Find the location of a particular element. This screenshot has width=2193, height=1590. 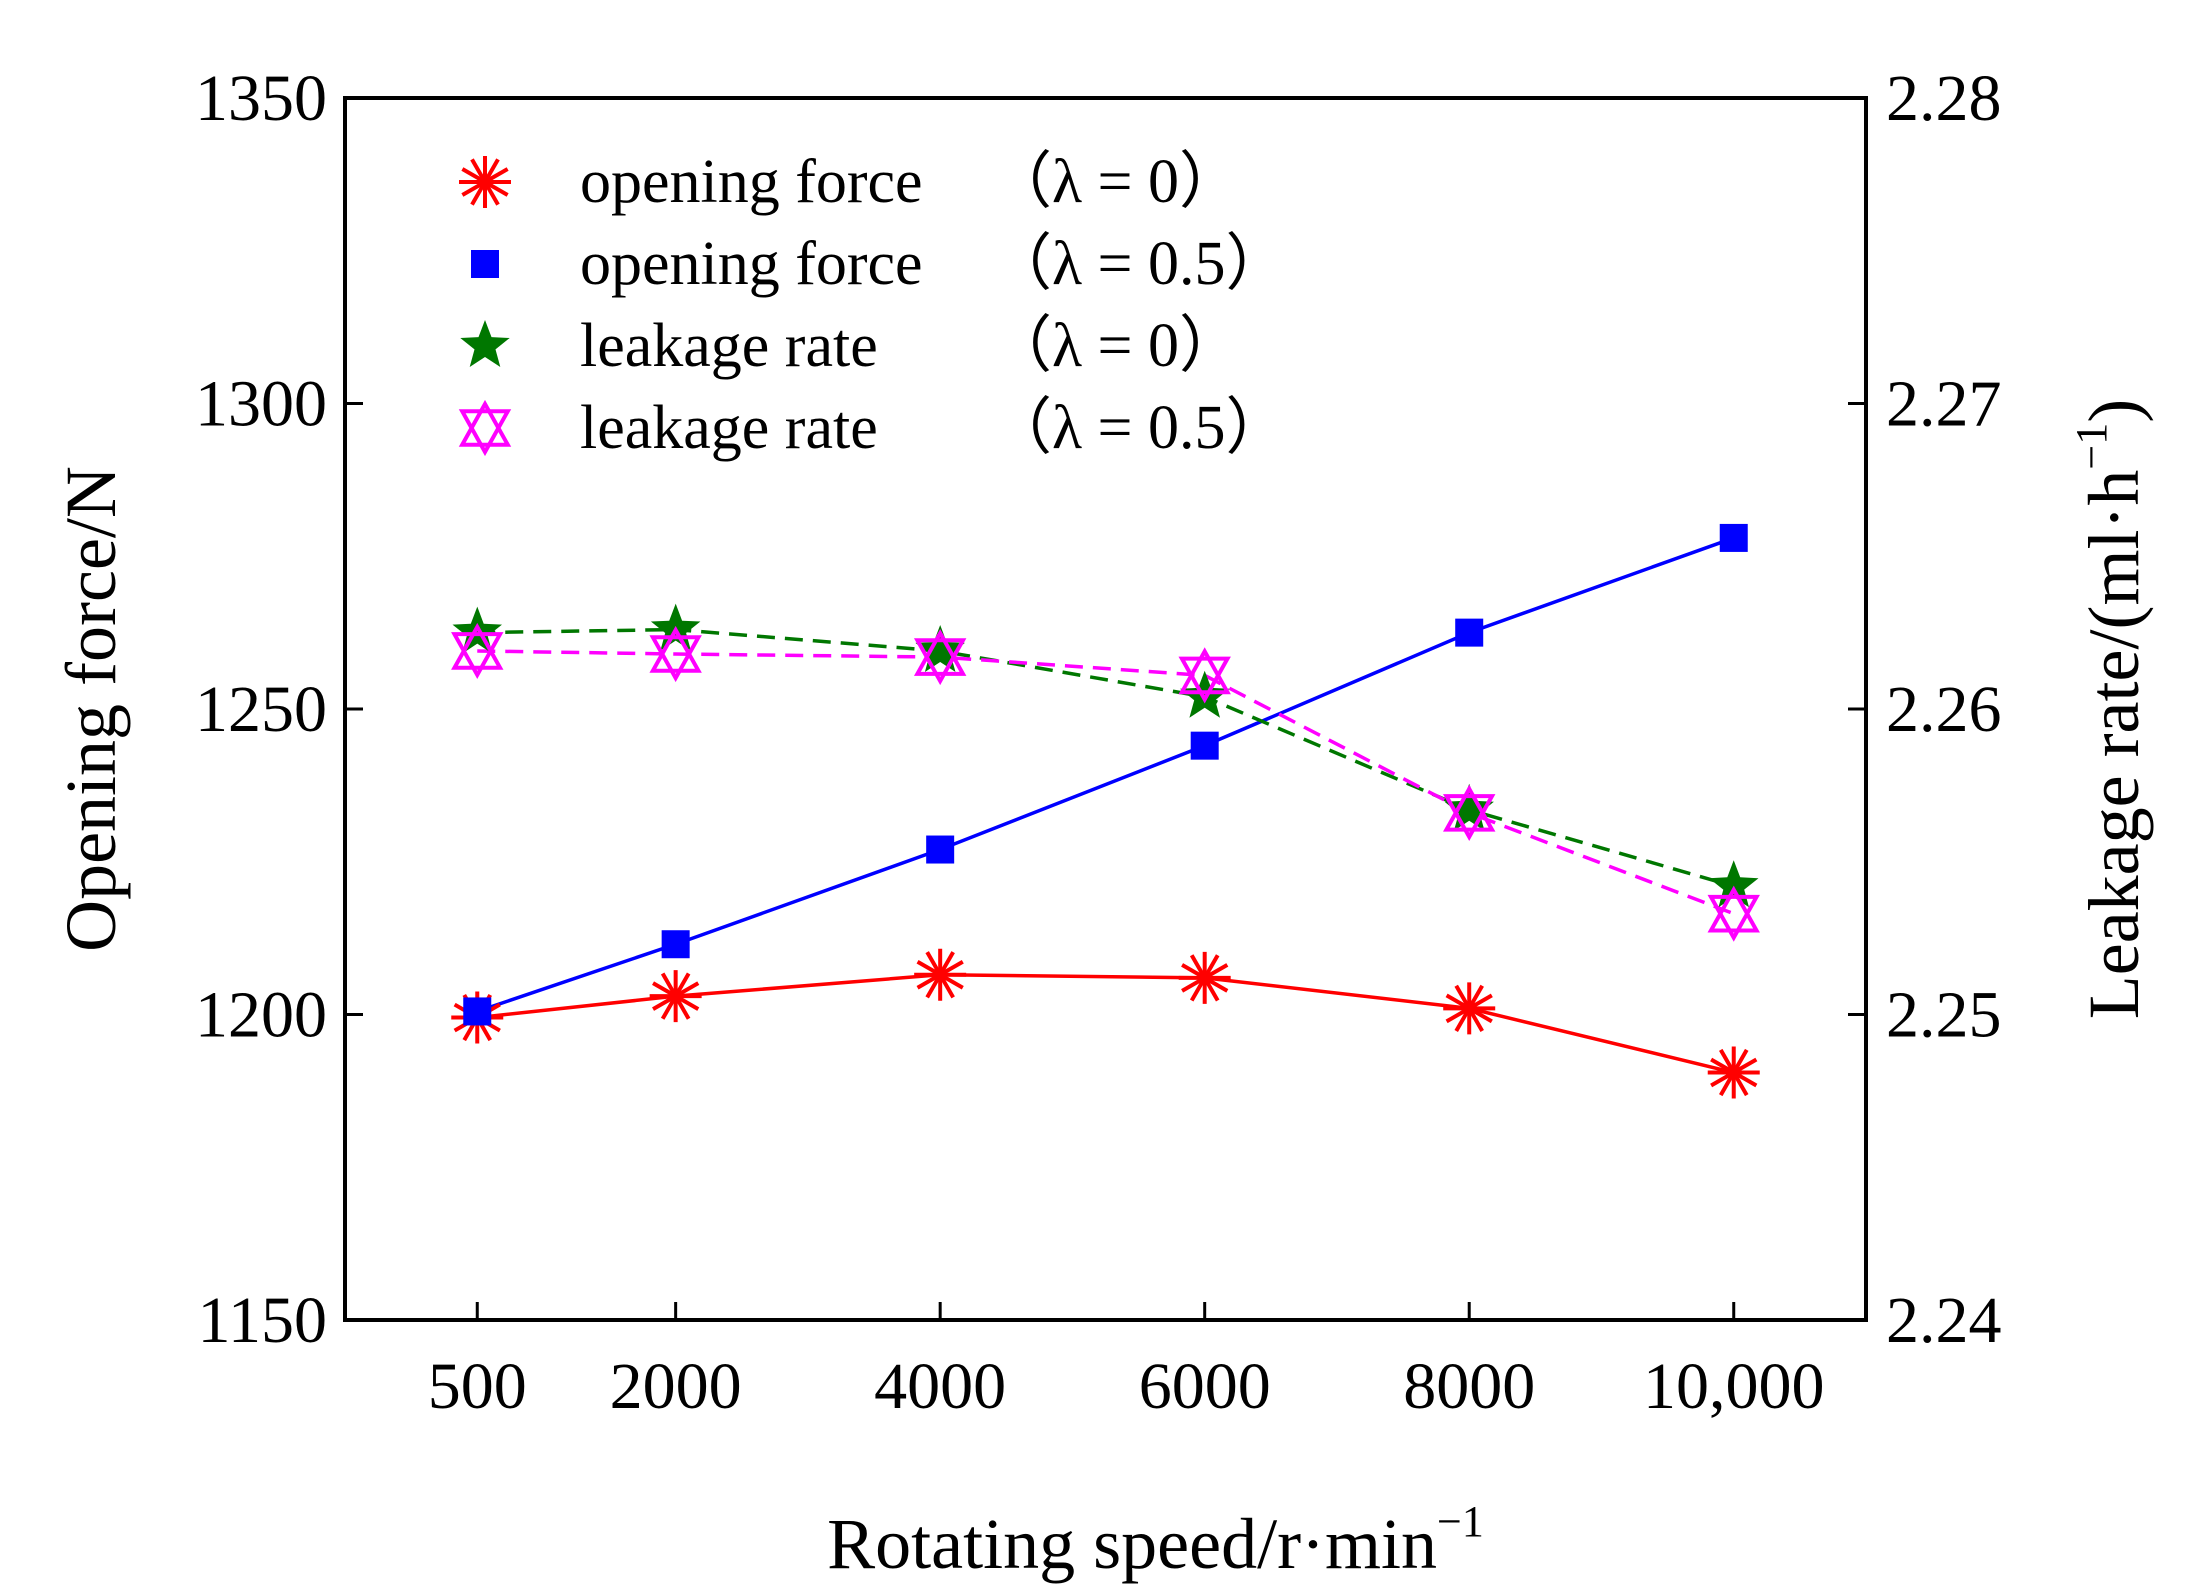

y-left-axis-title: Opening force/N is located at coordinates (91, 709).